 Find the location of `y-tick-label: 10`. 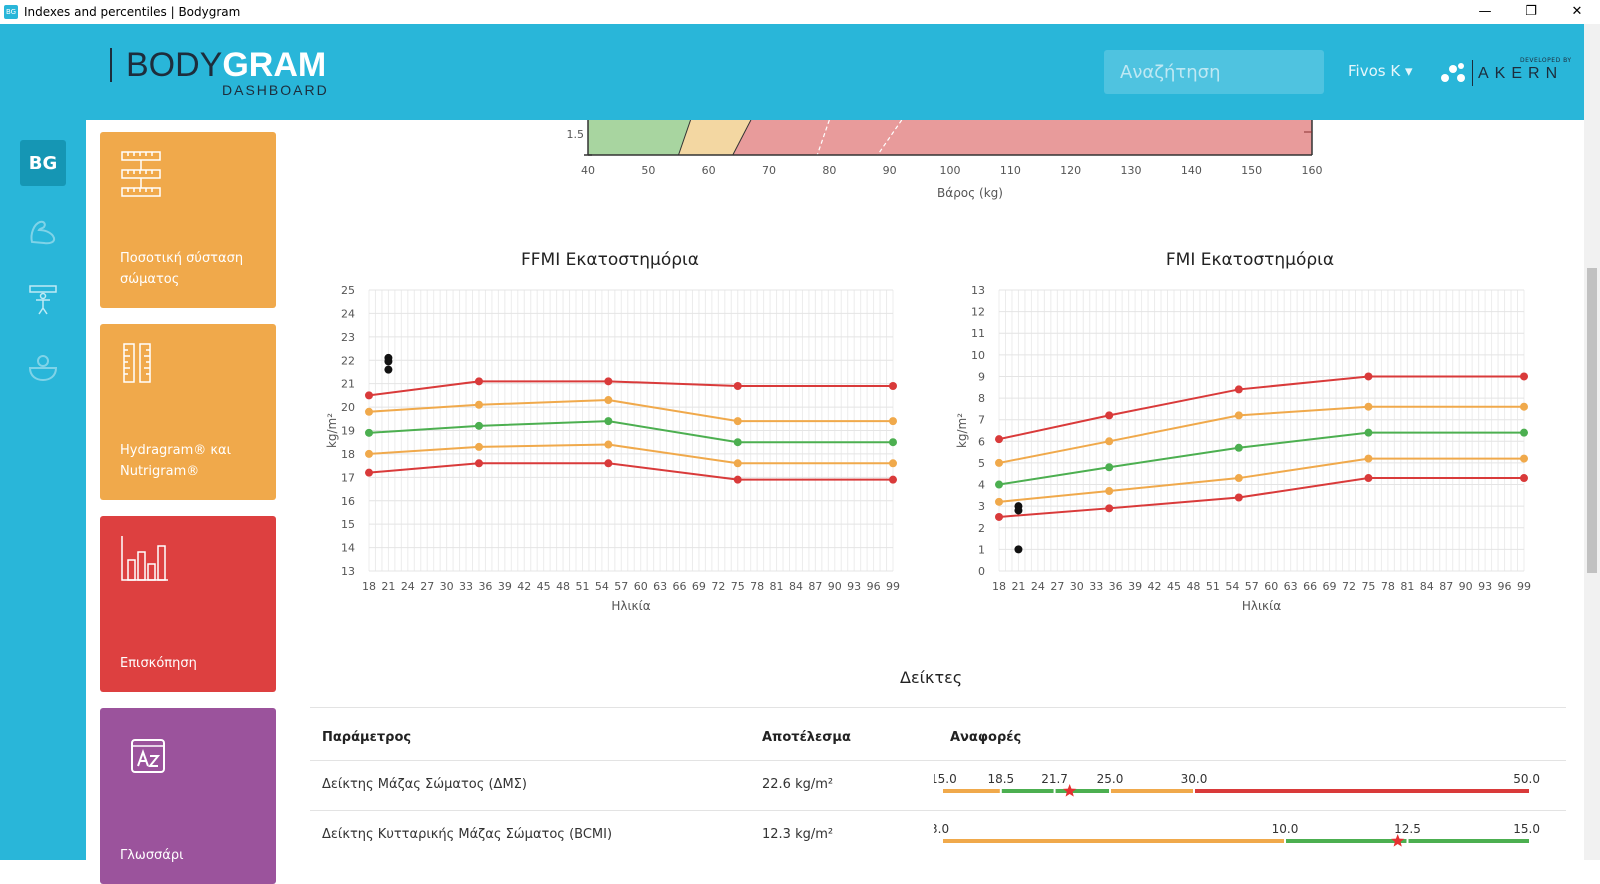

y-tick-label: 10 is located at coordinates (978, 355).